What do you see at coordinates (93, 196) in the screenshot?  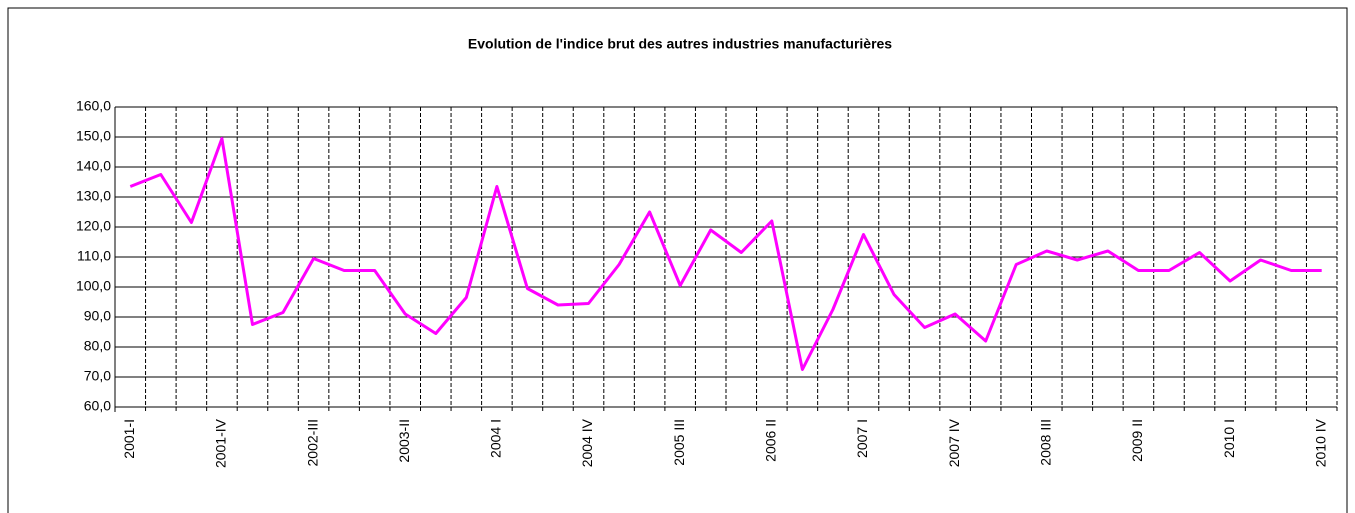 I see `y-tick-label: 130,0` at bounding box center [93, 196].